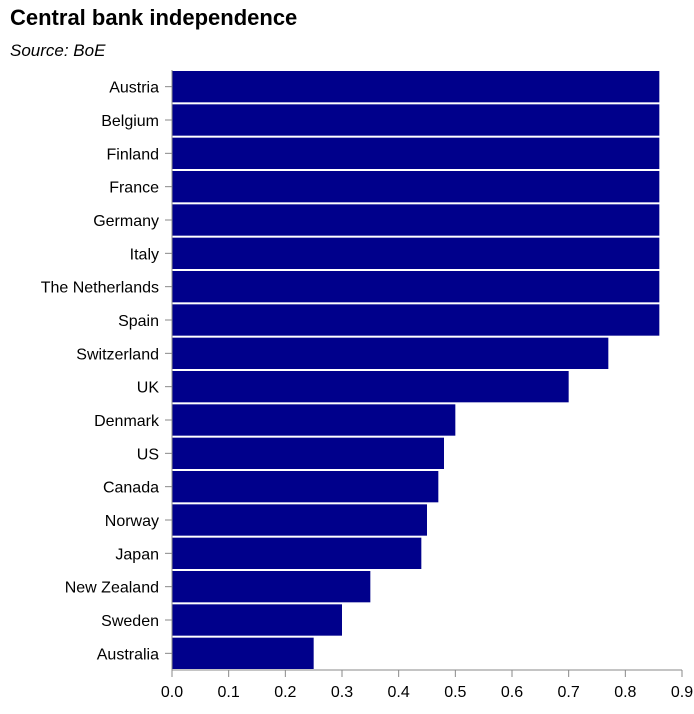 The image size is (694, 714). What do you see at coordinates (342, 692) in the screenshot?
I see `x-tick-label: 0.3` at bounding box center [342, 692].